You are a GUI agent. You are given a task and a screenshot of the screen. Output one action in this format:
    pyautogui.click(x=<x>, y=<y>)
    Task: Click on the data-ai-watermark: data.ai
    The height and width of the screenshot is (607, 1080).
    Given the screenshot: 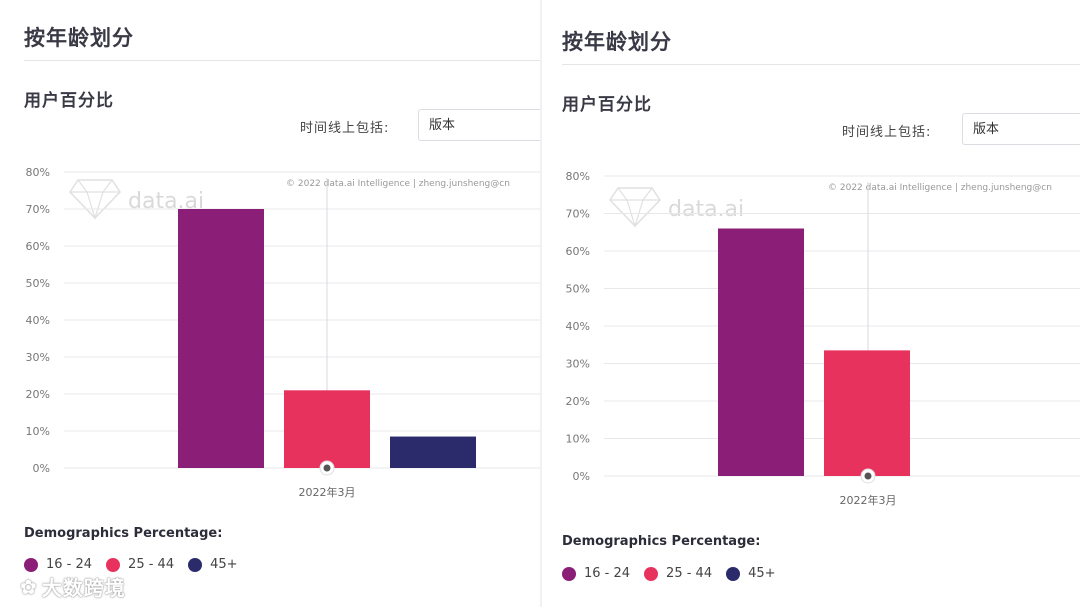 What is the action you would take?
    pyautogui.click(x=676, y=208)
    